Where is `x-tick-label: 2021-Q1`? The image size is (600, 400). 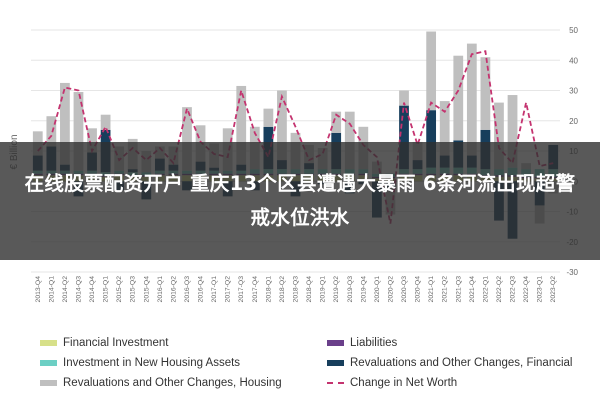 x-tick-label: 2021-Q1 is located at coordinates (431, 289).